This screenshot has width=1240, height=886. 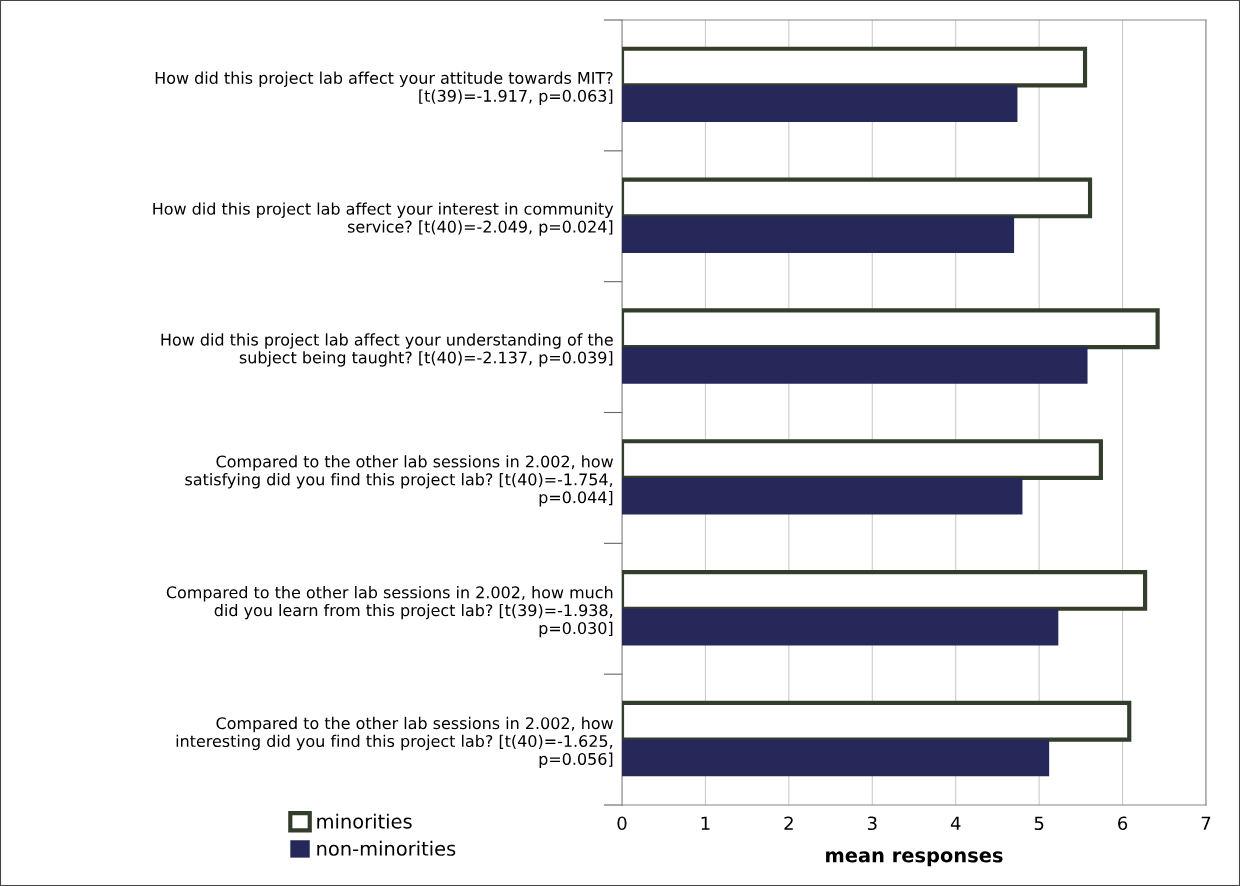 I want to click on x-tick-label: 7, so click(x=1206, y=823).